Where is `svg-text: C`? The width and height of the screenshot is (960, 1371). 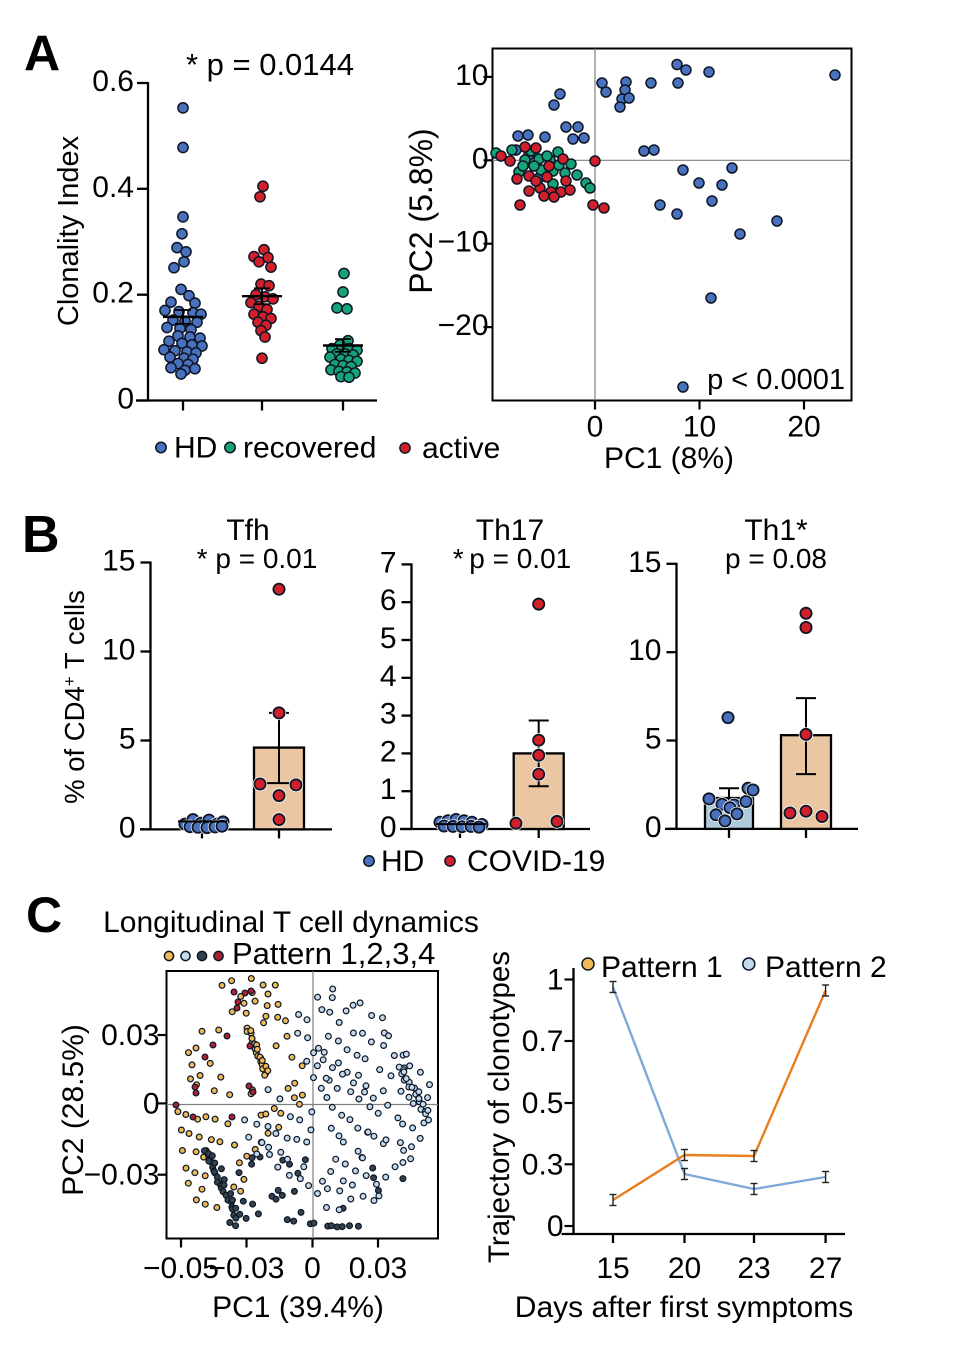
svg-text: C is located at coordinates (44, 915).